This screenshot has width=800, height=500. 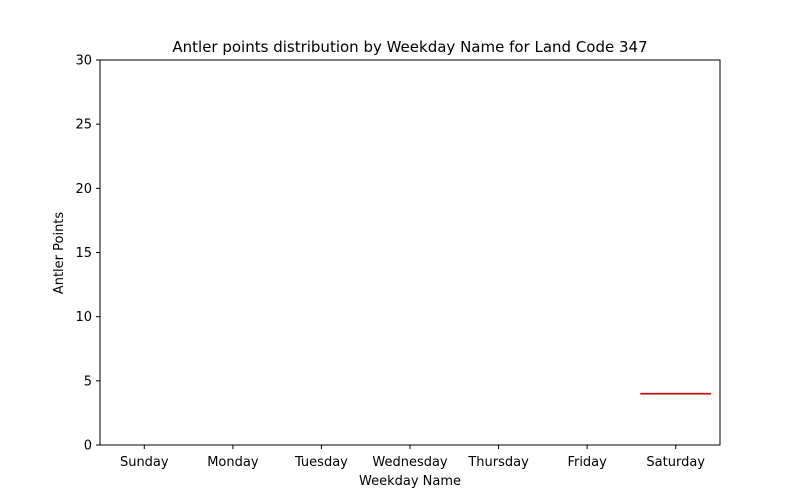 What do you see at coordinates (410, 462) in the screenshot?
I see `x-tick-label: Wednesday` at bounding box center [410, 462].